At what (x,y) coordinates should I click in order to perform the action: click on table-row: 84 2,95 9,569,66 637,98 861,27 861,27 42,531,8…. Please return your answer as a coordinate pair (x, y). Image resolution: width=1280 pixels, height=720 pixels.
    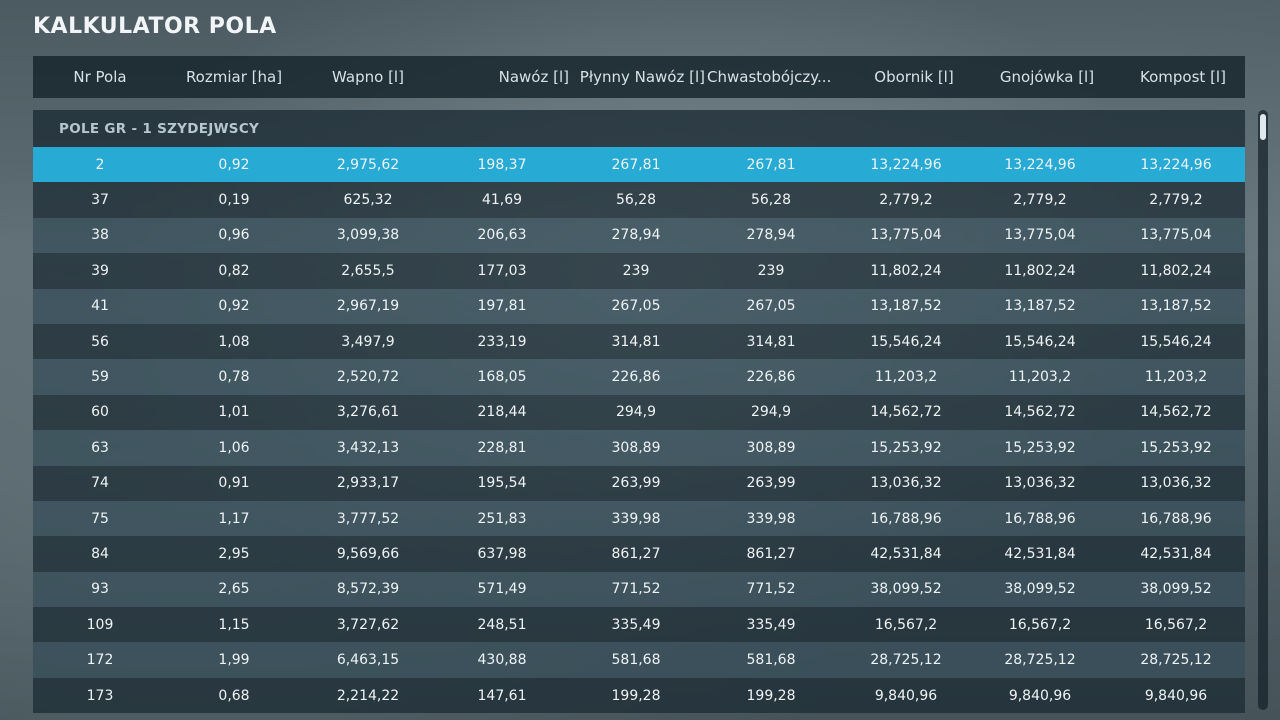
    Looking at the image, I should click on (639, 554).